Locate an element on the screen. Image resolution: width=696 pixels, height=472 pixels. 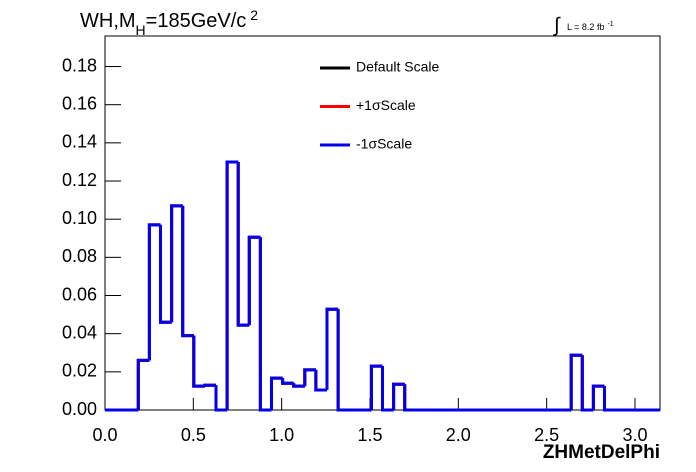
annotation-text: L = 8.2 fb is located at coordinates (585, 27).